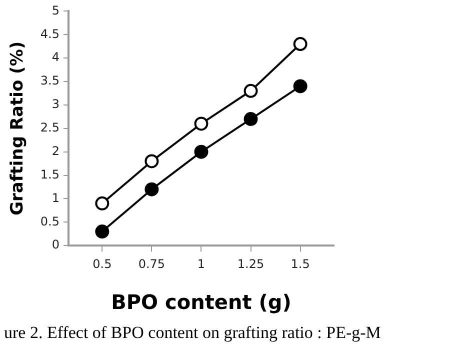  What do you see at coordinates (56, 57) in the screenshot?
I see `y-tick-label: 4` at bounding box center [56, 57].